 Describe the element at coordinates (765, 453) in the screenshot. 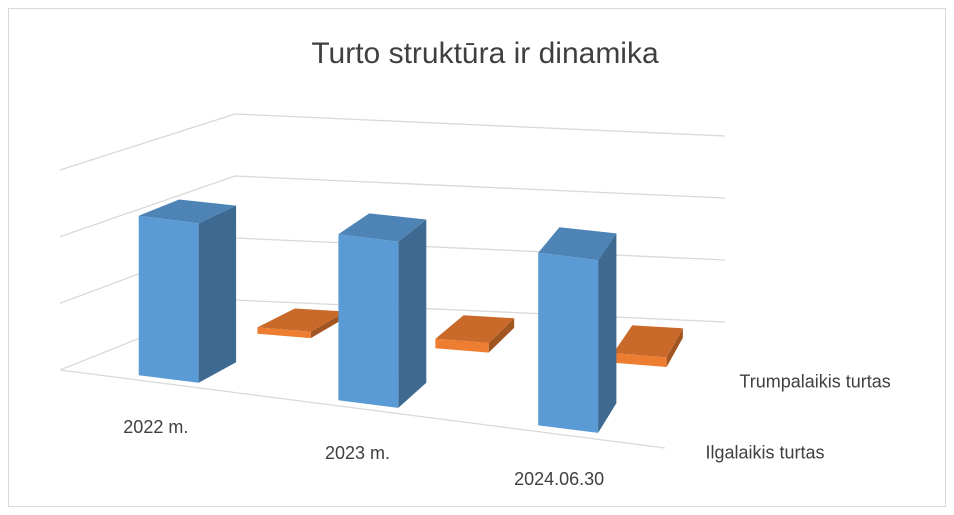

I see `series-label: Ilgalaikis turtas` at that location.